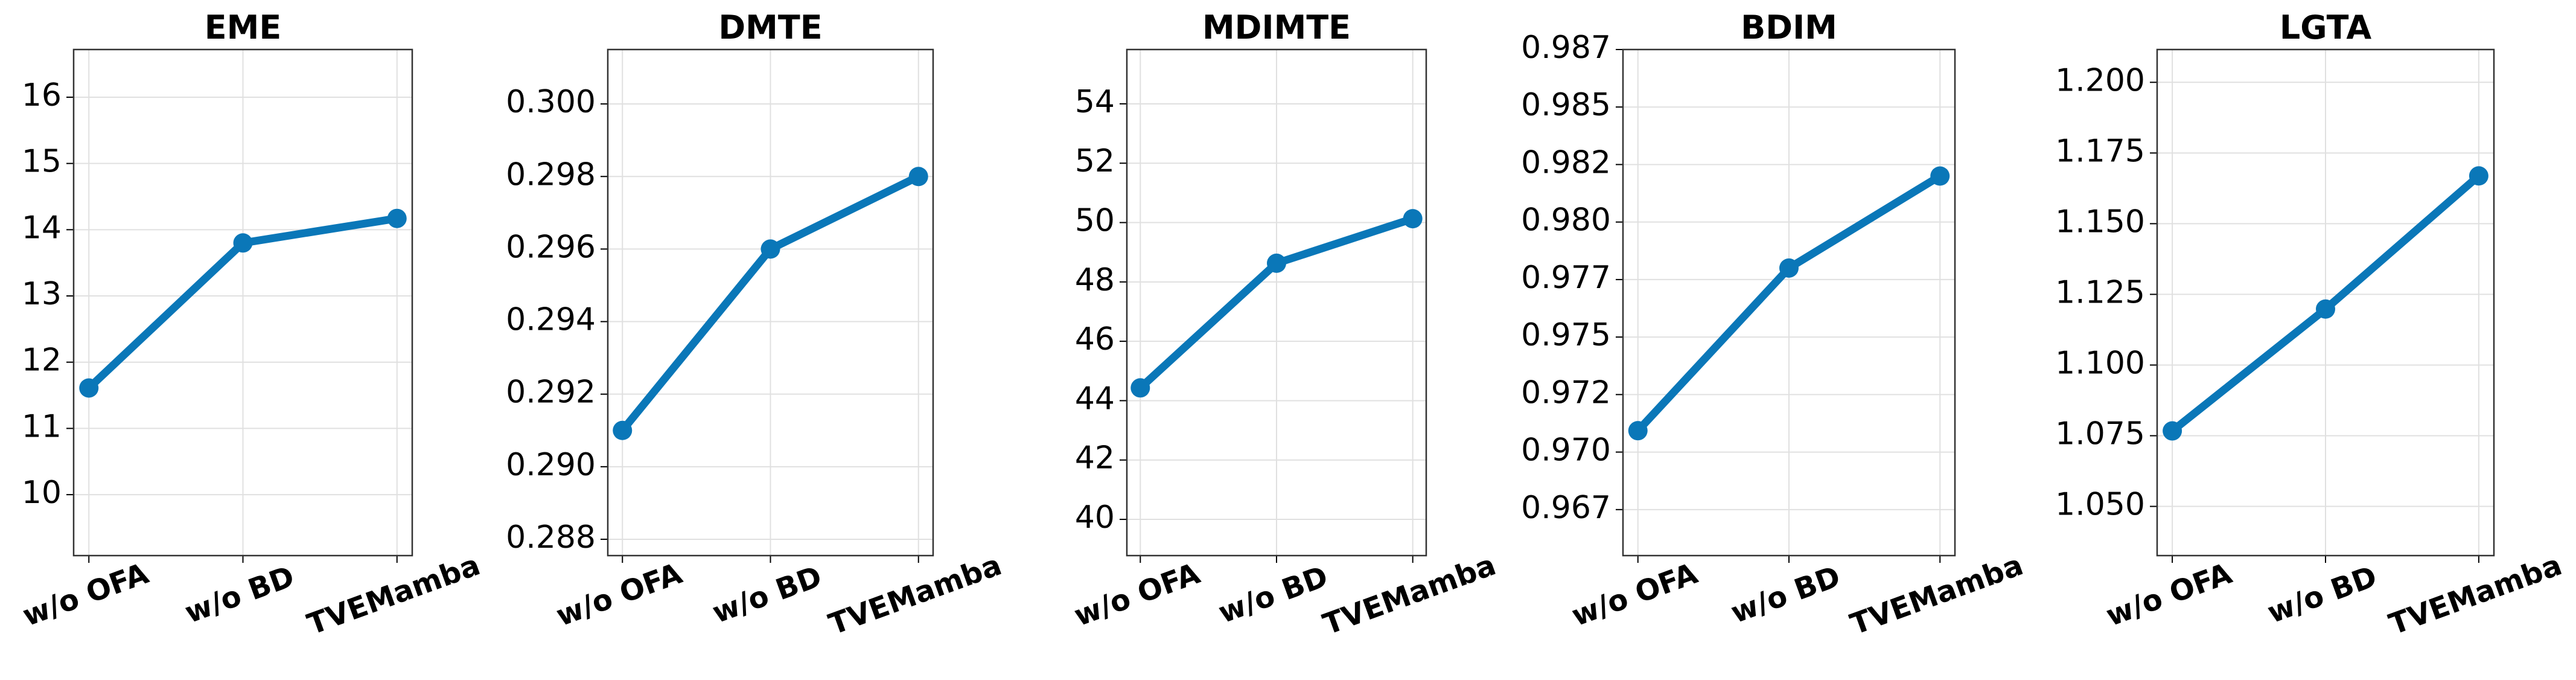 The image size is (2576, 680). What do you see at coordinates (1095, 161) in the screenshot?
I see `y-tick-label: 52` at bounding box center [1095, 161].